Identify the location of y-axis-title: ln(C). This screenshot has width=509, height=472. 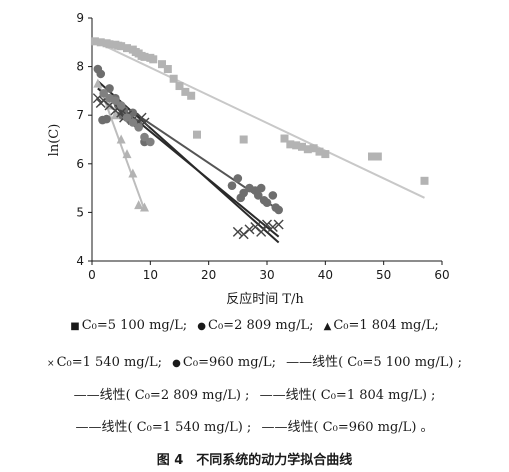
(54, 140).